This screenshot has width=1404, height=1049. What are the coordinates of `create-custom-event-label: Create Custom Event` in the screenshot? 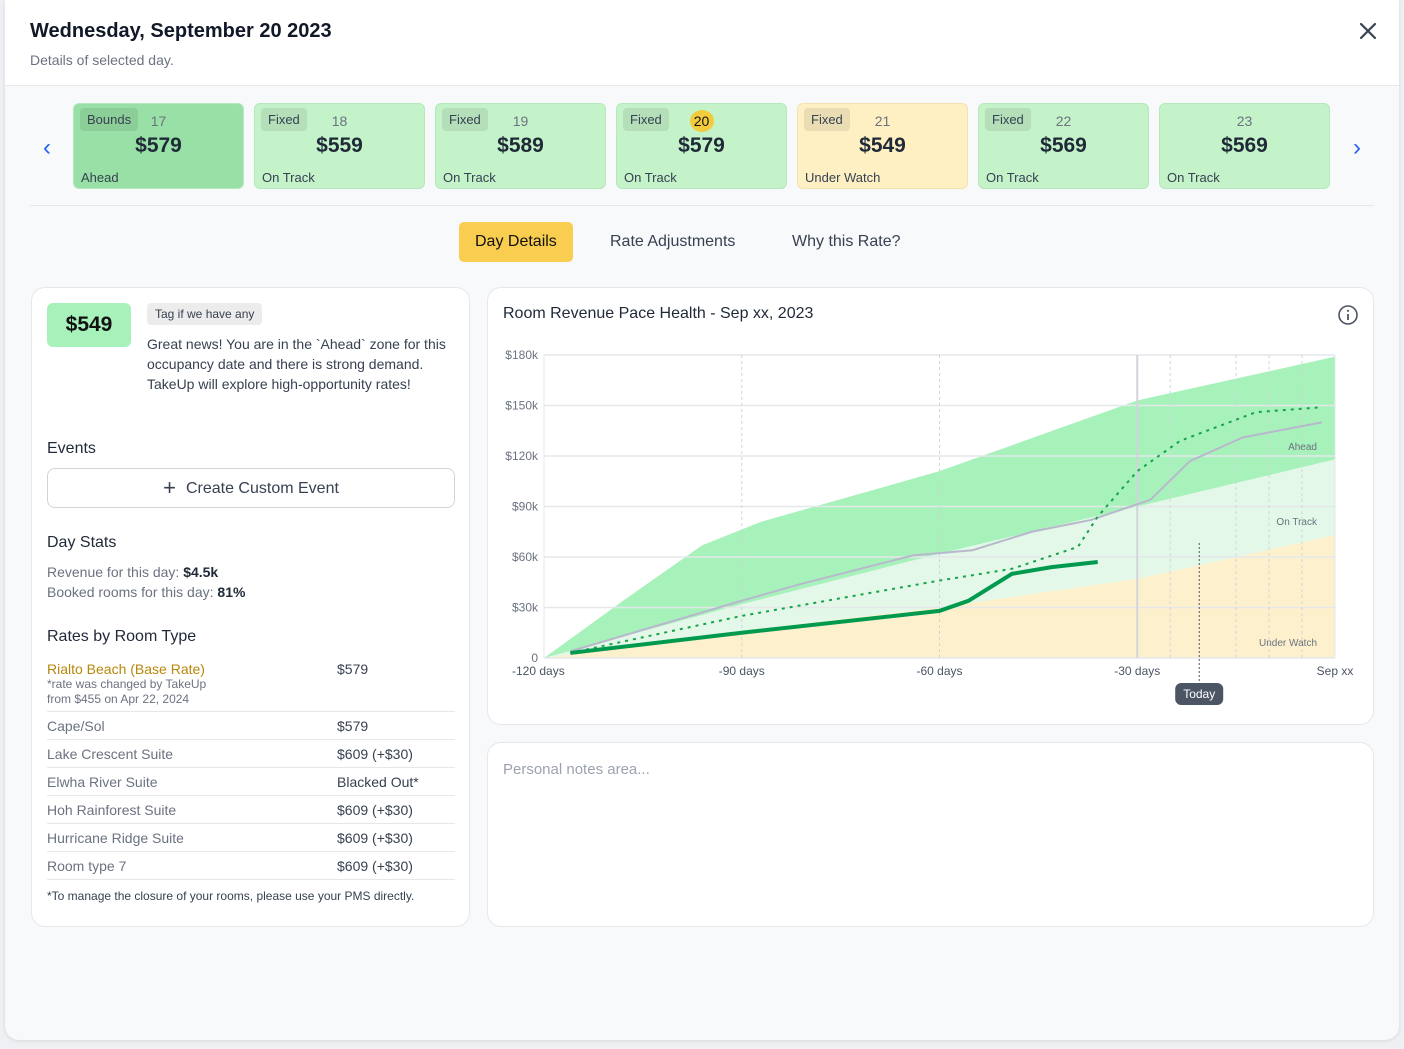 It's located at (262, 488).